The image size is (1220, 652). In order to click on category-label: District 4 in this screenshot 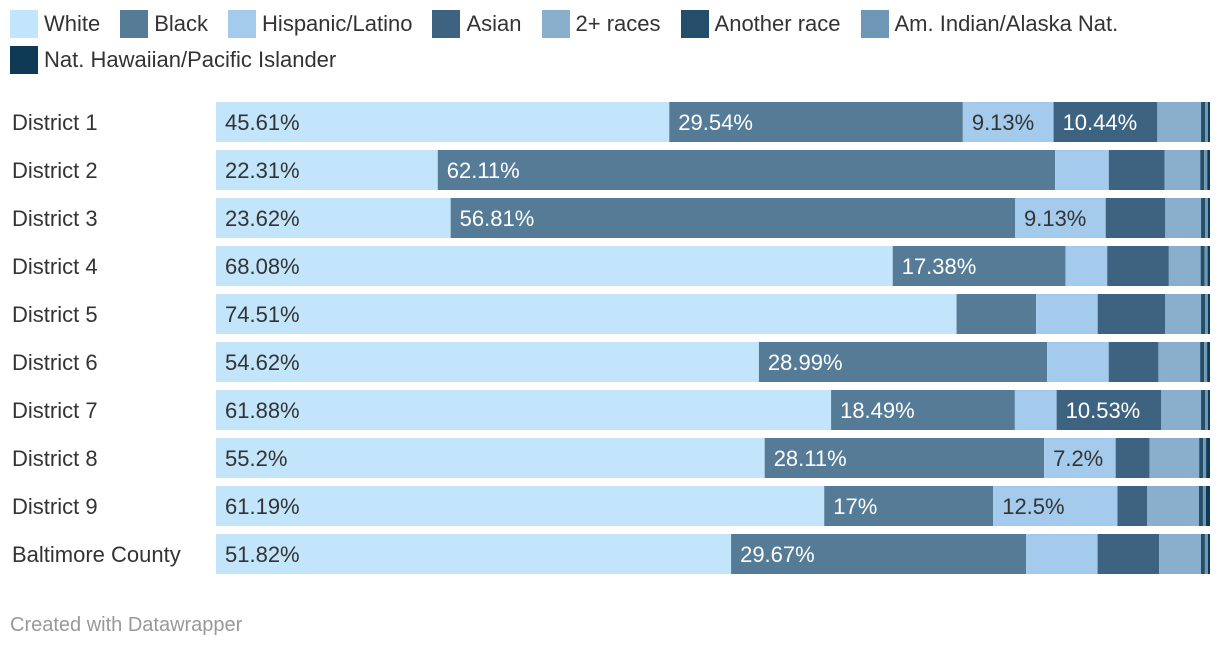, I will do `click(55, 266)`.